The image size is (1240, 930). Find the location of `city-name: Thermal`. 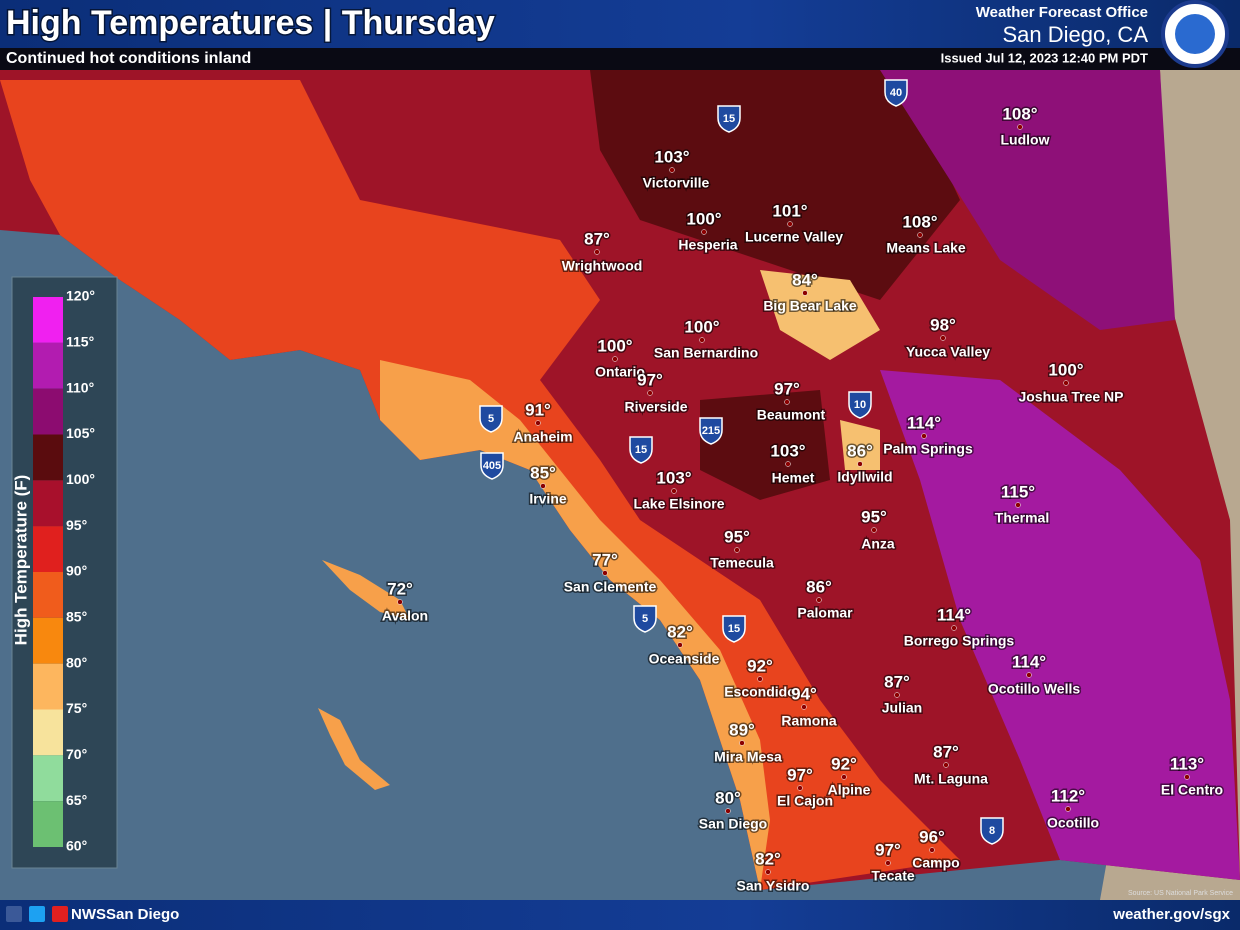

city-name: Thermal is located at coordinates (1022, 518).